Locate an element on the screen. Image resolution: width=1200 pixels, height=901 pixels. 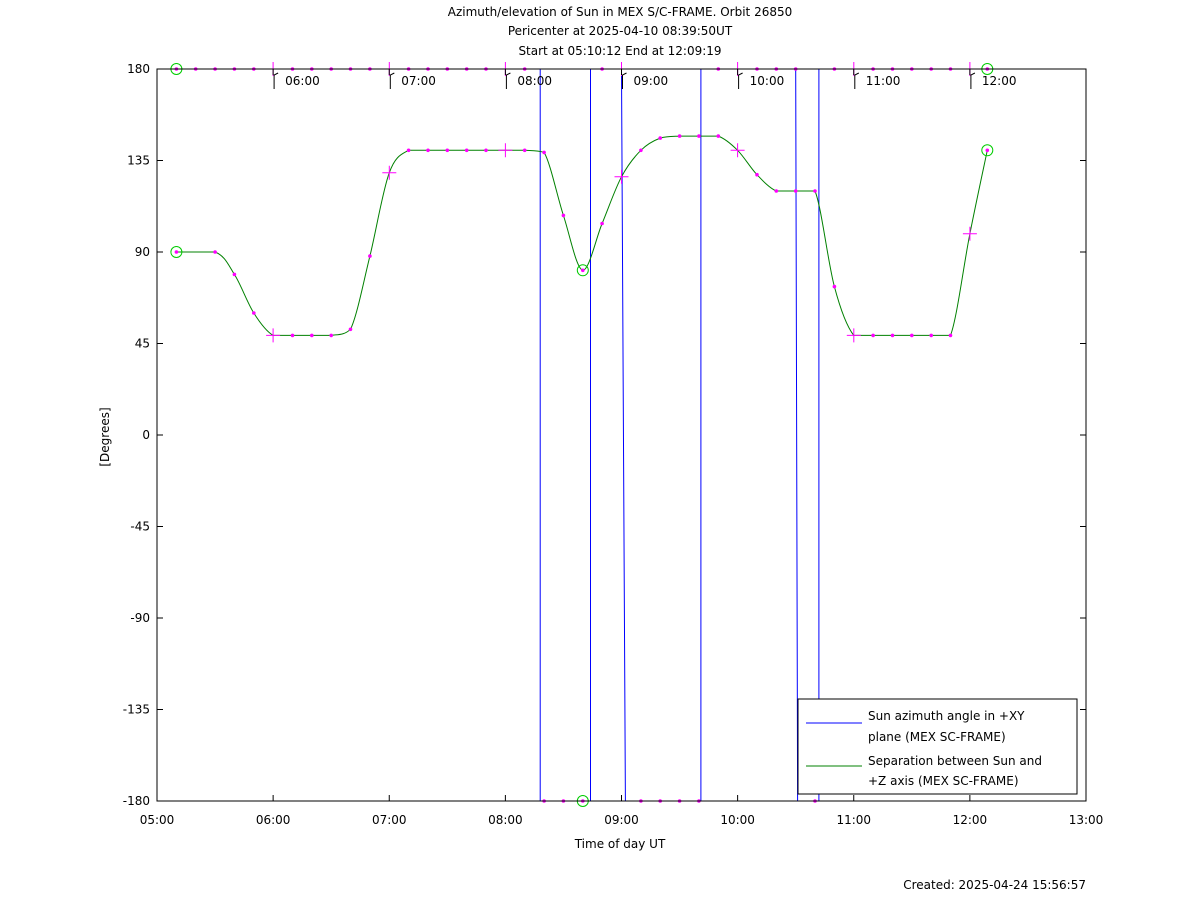
y-tick-label: -45 is located at coordinates (140, 527).